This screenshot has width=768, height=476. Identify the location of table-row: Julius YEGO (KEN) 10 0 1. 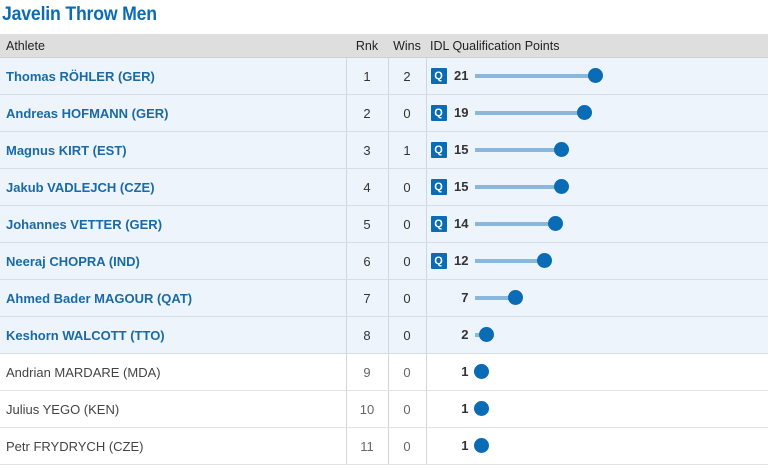
(384, 409).